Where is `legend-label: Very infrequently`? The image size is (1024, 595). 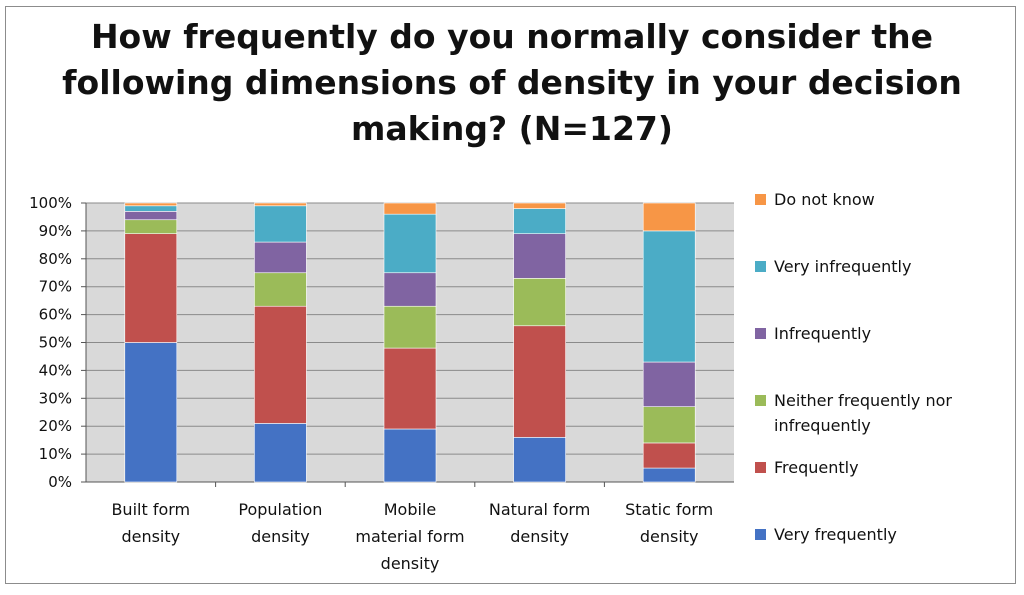
legend-label: Very infrequently is located at coordinates (842, 266).